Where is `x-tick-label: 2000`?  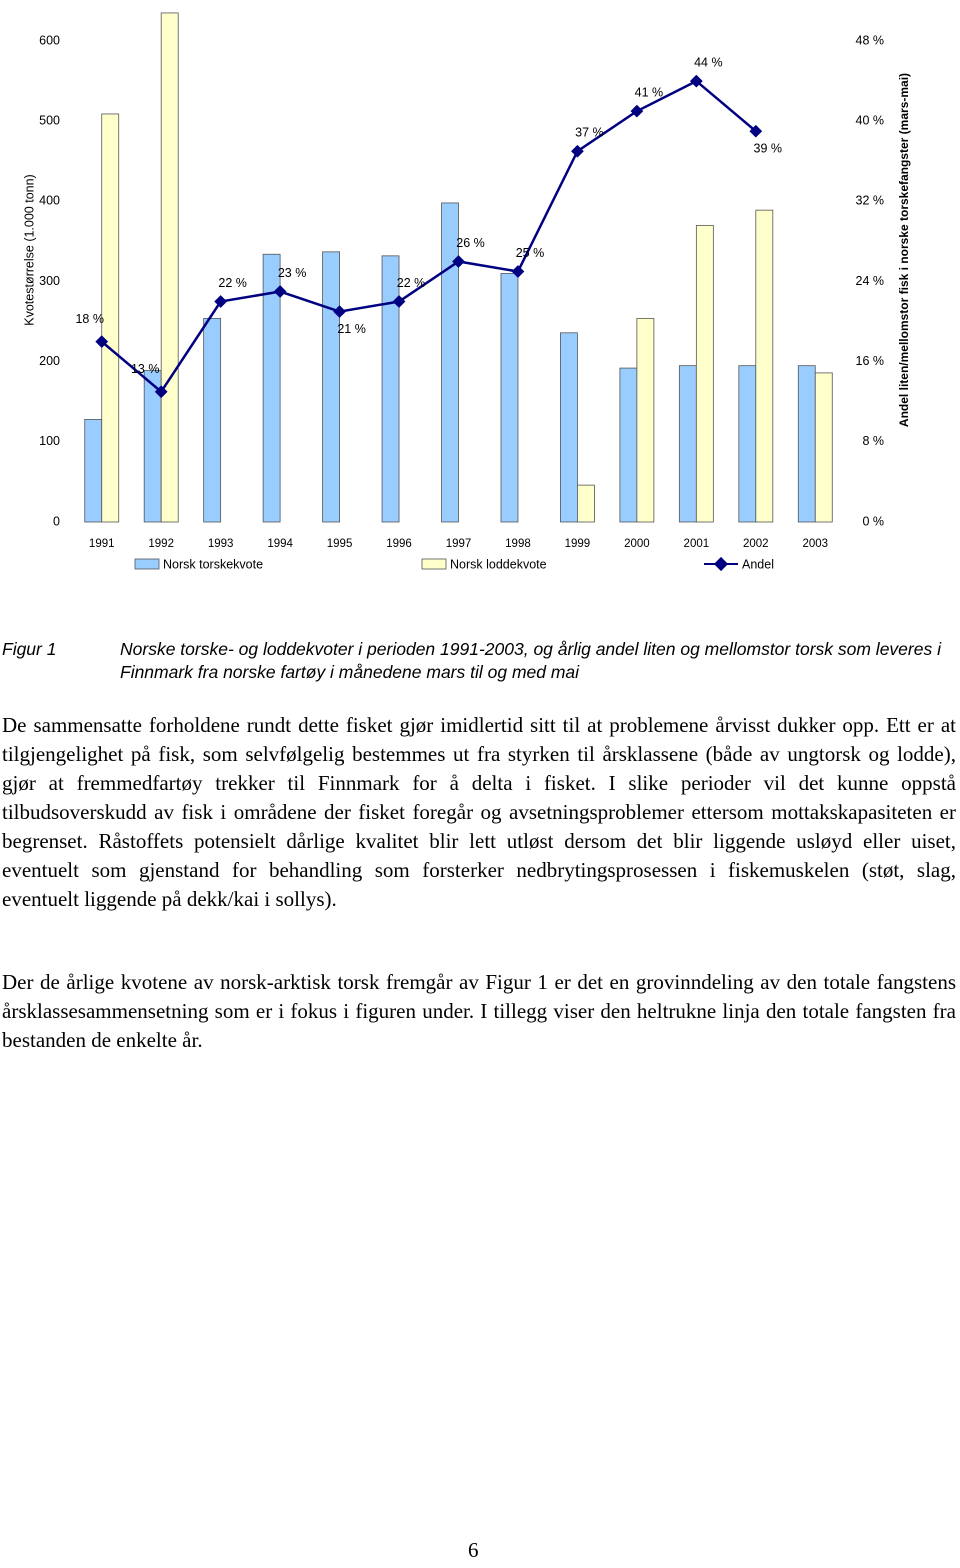 x-tick-label: 2000 is located at coordinates (637, 544).